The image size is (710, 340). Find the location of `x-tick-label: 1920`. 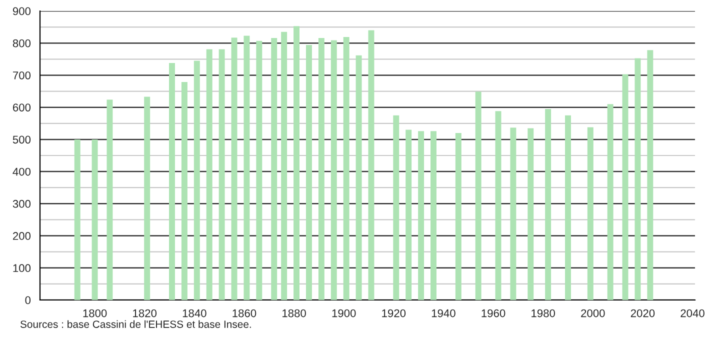

x-tick-label: 1920 is located at coordinates (394, 313).